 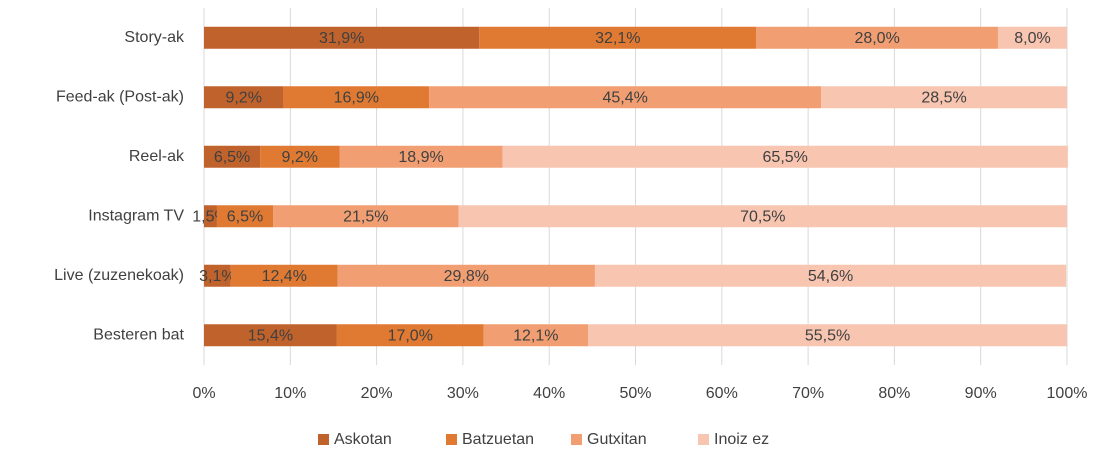 I want to click on x-tick-label: 30%, so click(x=463, y=393).